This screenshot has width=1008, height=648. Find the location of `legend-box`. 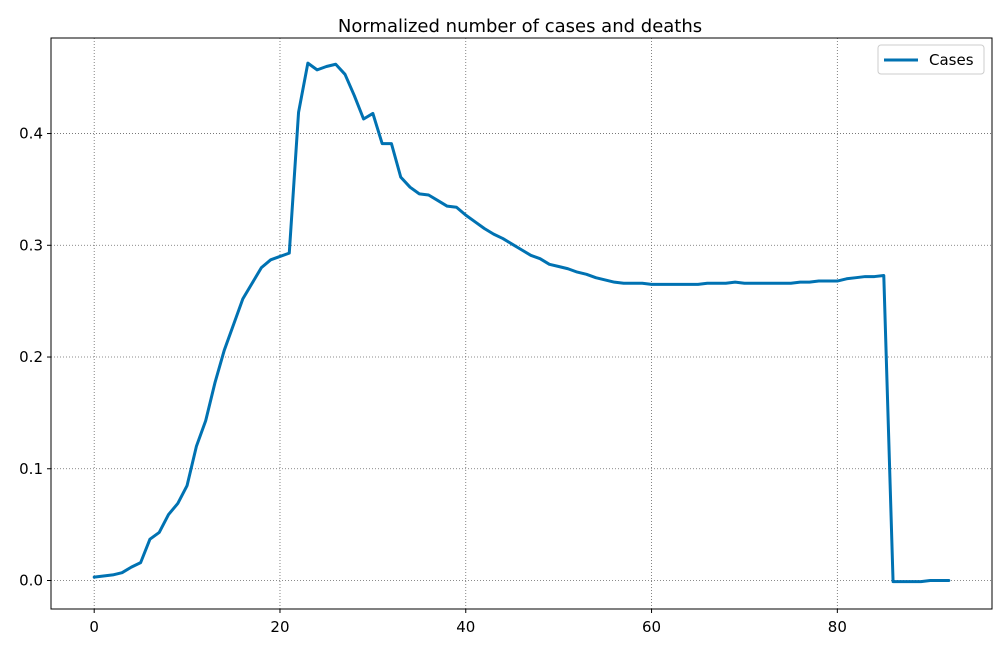

legend-box is located at coordinates (931, 59).